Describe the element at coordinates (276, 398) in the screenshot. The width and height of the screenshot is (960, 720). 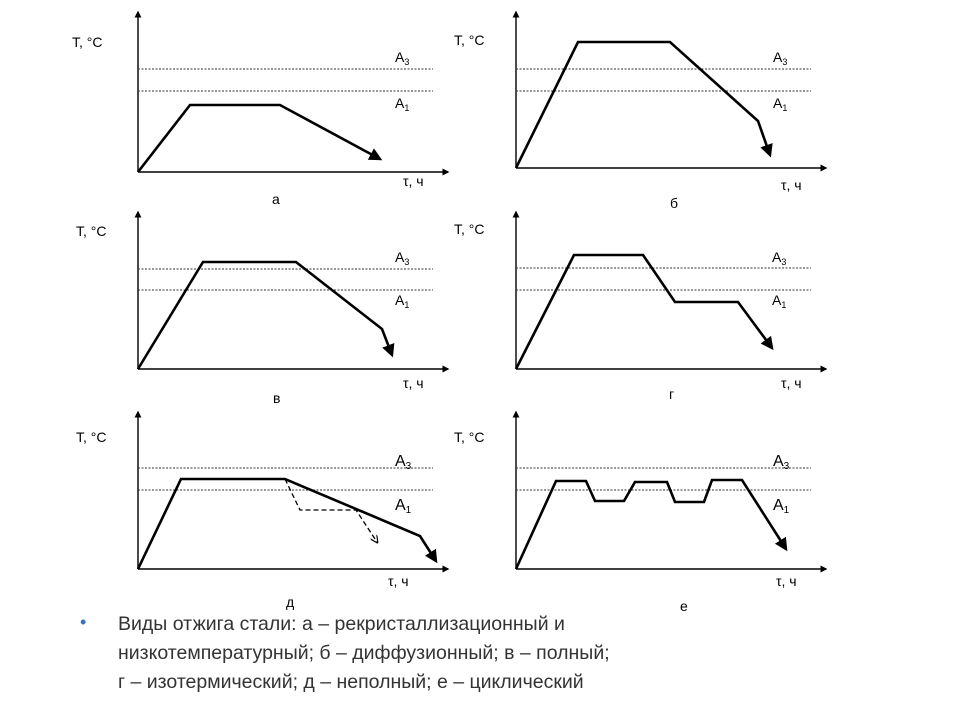
I see `panel-letter: в` at that location.